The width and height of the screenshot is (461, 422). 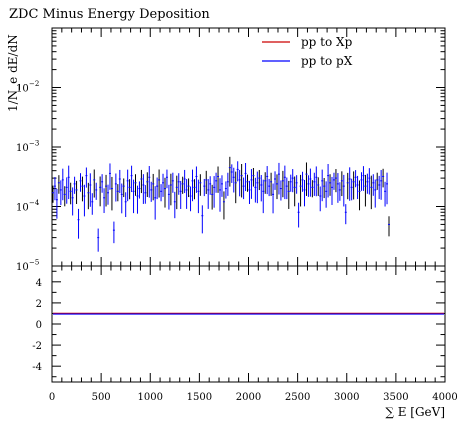 What do you see at coordinates (37, 367) in the screenshot?
I see `ratio-y-tick-label: -4` at bounding box center [37, 367].